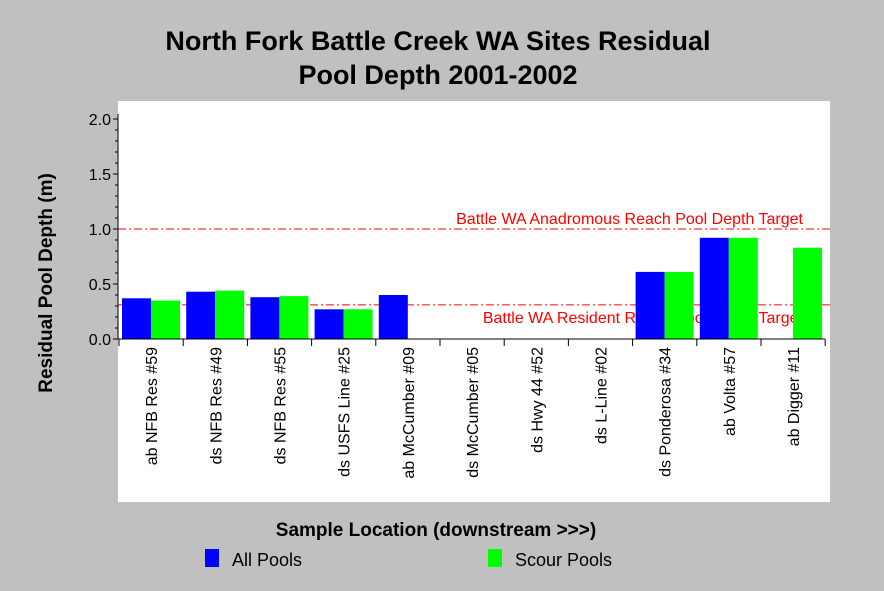 Image resolution: width=884 pixels, height=591 pixels. I want to click on category-label-4: ds USFS Line #25, so click(345, 412).